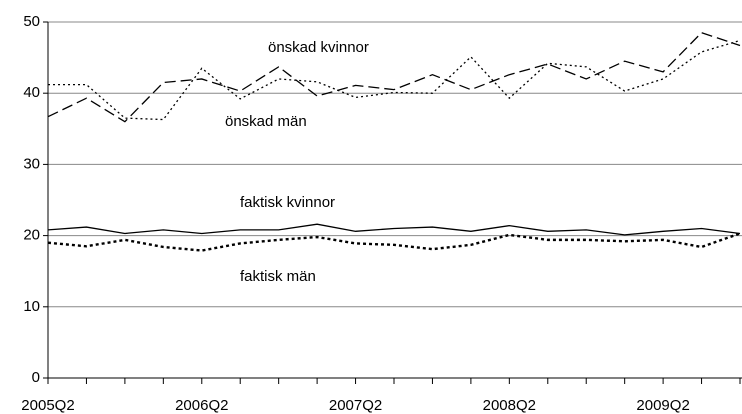  I want to click on series-label: önskad kvinnor, so click(318, 47).